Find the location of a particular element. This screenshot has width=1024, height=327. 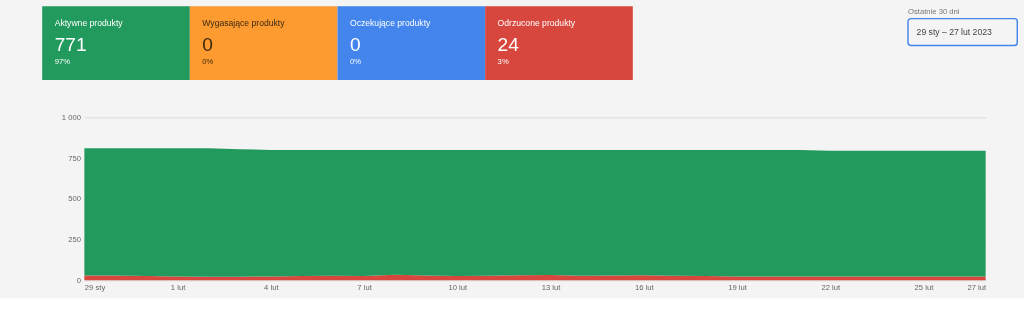

x-tick-label: 25 lut is located at coordinates (924, 288).